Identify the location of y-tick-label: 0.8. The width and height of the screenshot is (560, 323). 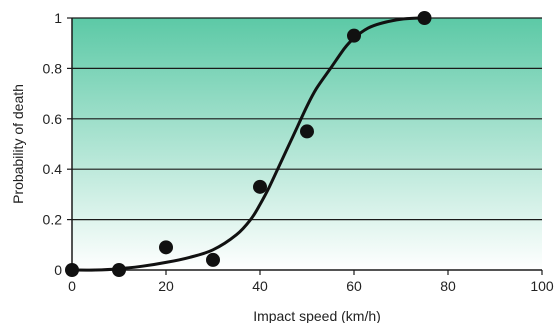
(53, 68).